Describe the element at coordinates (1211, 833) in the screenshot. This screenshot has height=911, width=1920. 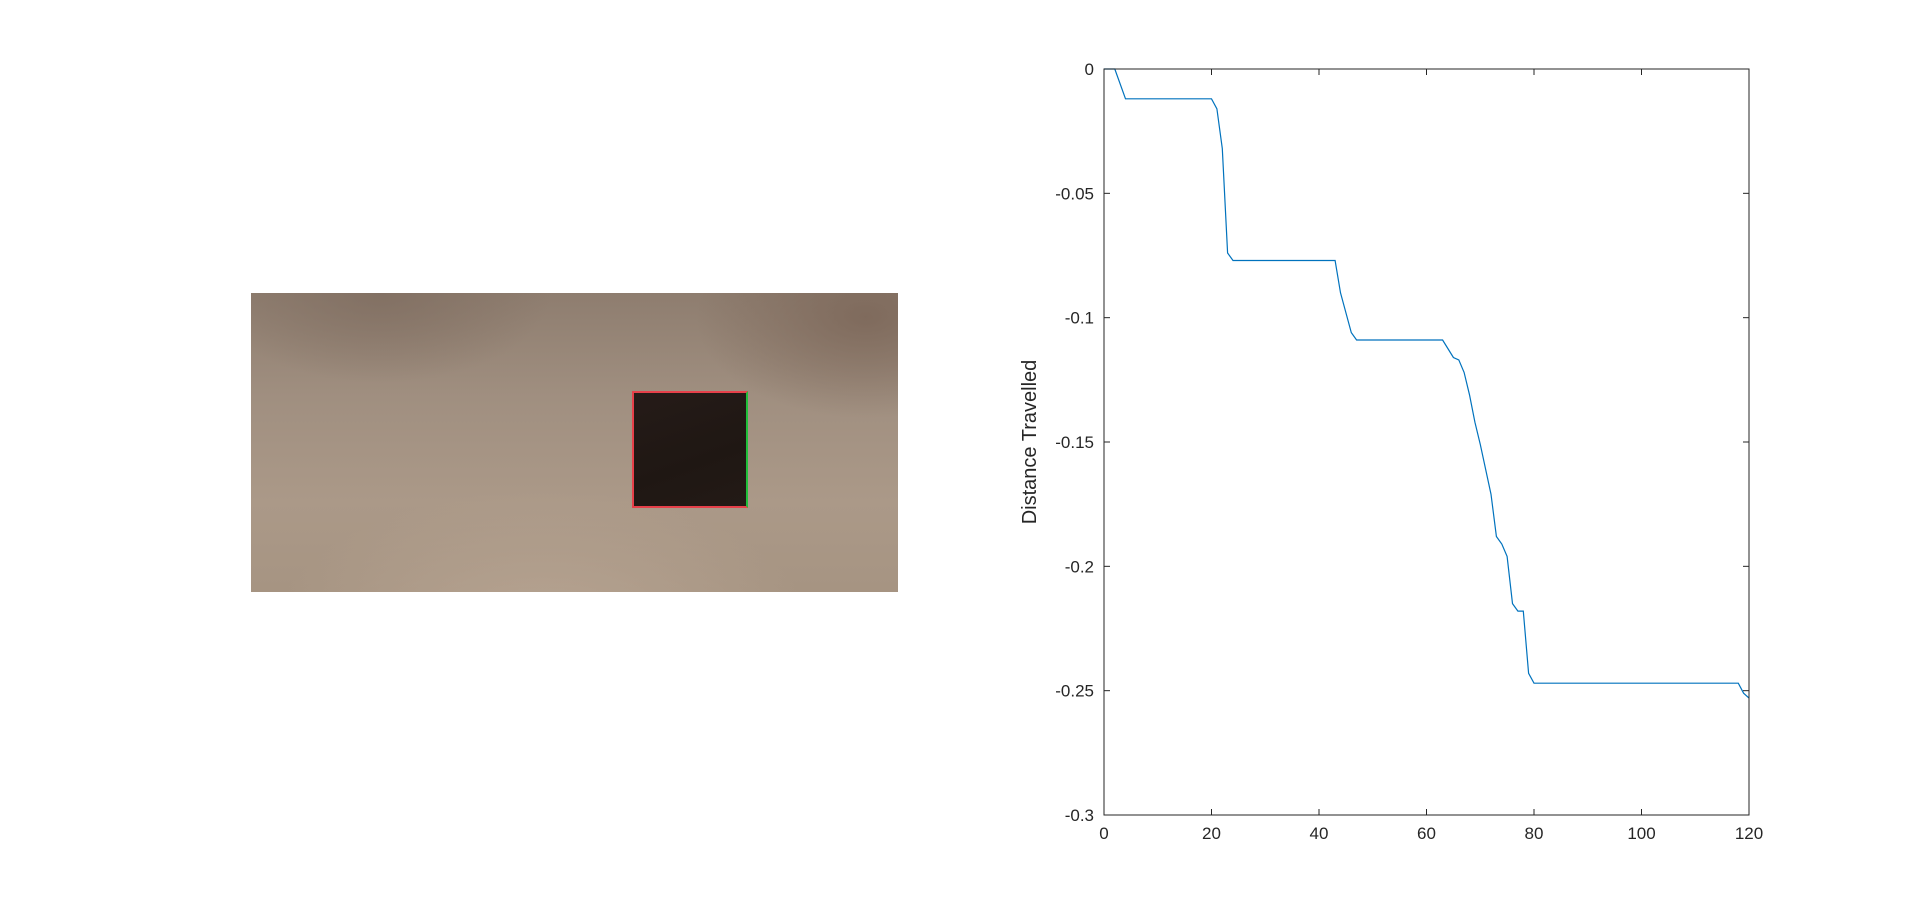
I see `x-tick-label: 20` at that location.